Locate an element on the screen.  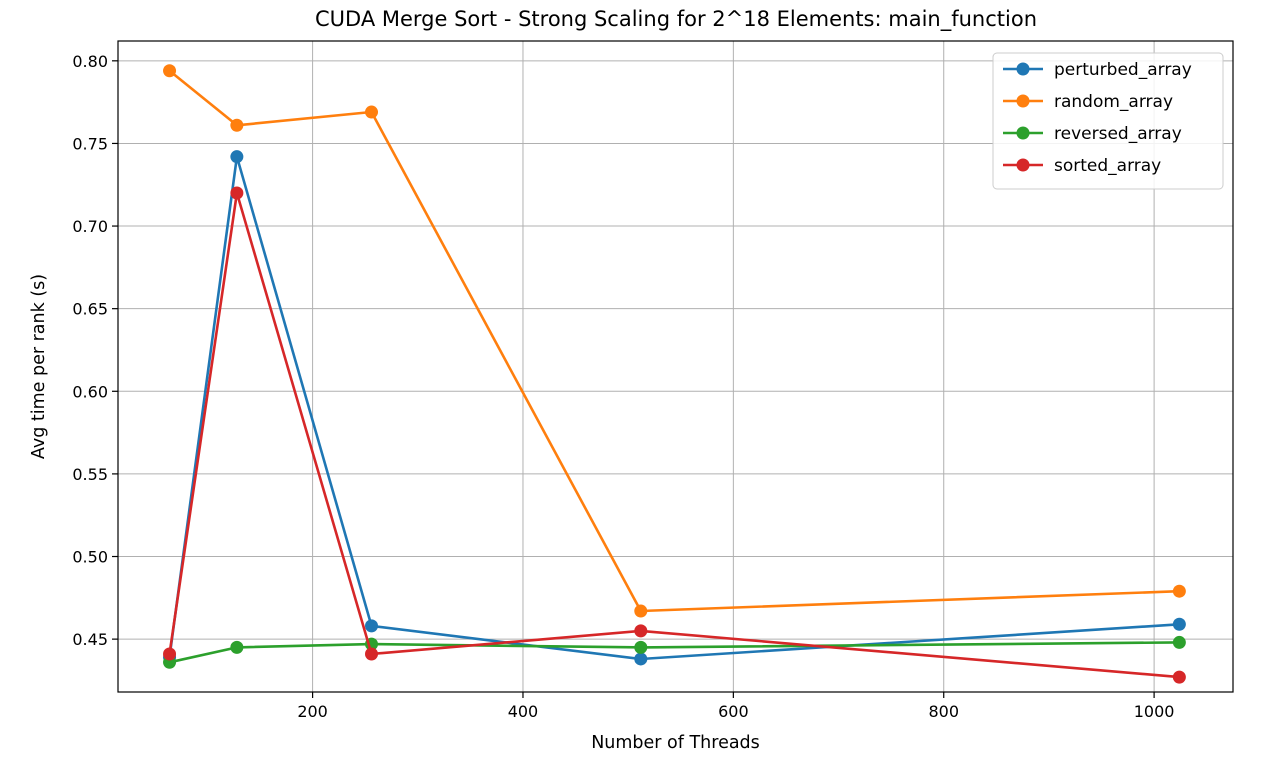
x-axis-label: Number of Threads is located at coordinates (675, 743).